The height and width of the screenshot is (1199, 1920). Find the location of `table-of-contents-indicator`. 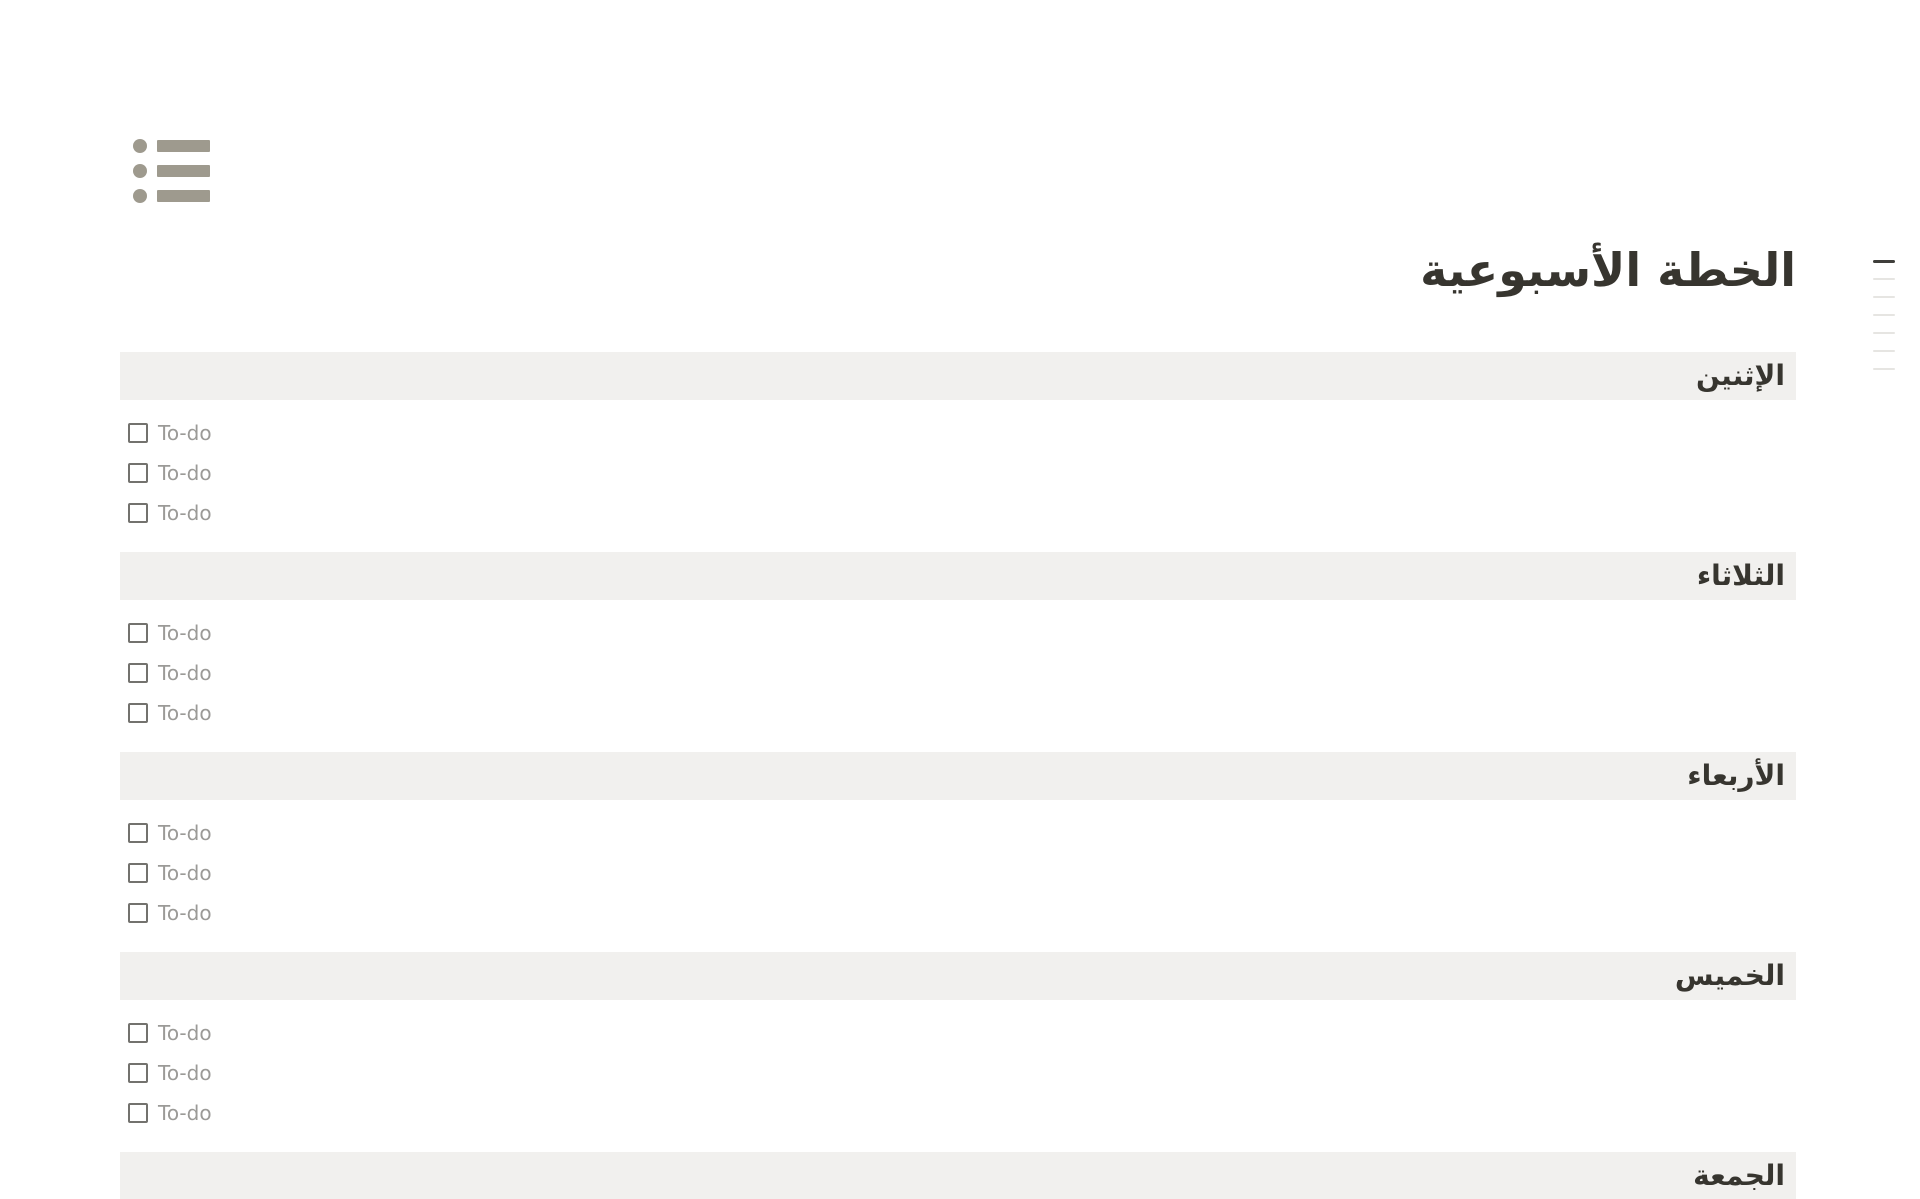

table-of-contents-indicator is located at coordinates (1884, 323).